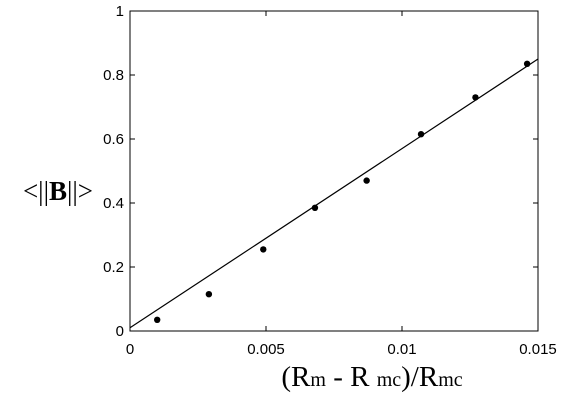  What do you see at coordinates (538, 349) in the screenshot?
I see `x-tick-label: 0.015` at bounding box center [538, 349].